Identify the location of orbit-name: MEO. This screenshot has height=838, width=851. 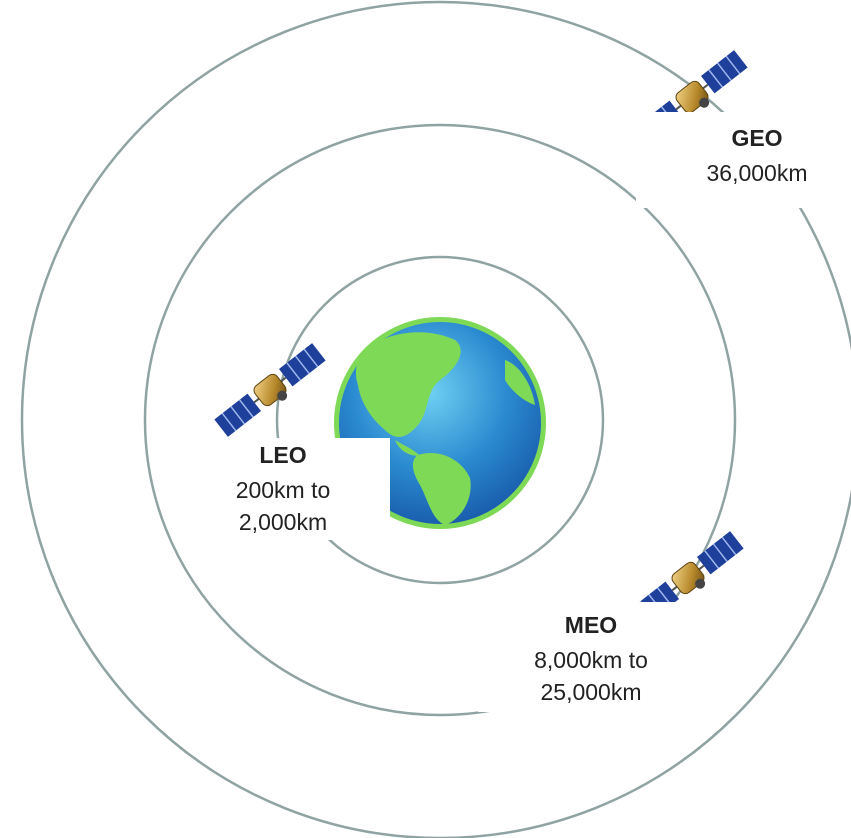
(591, 625).